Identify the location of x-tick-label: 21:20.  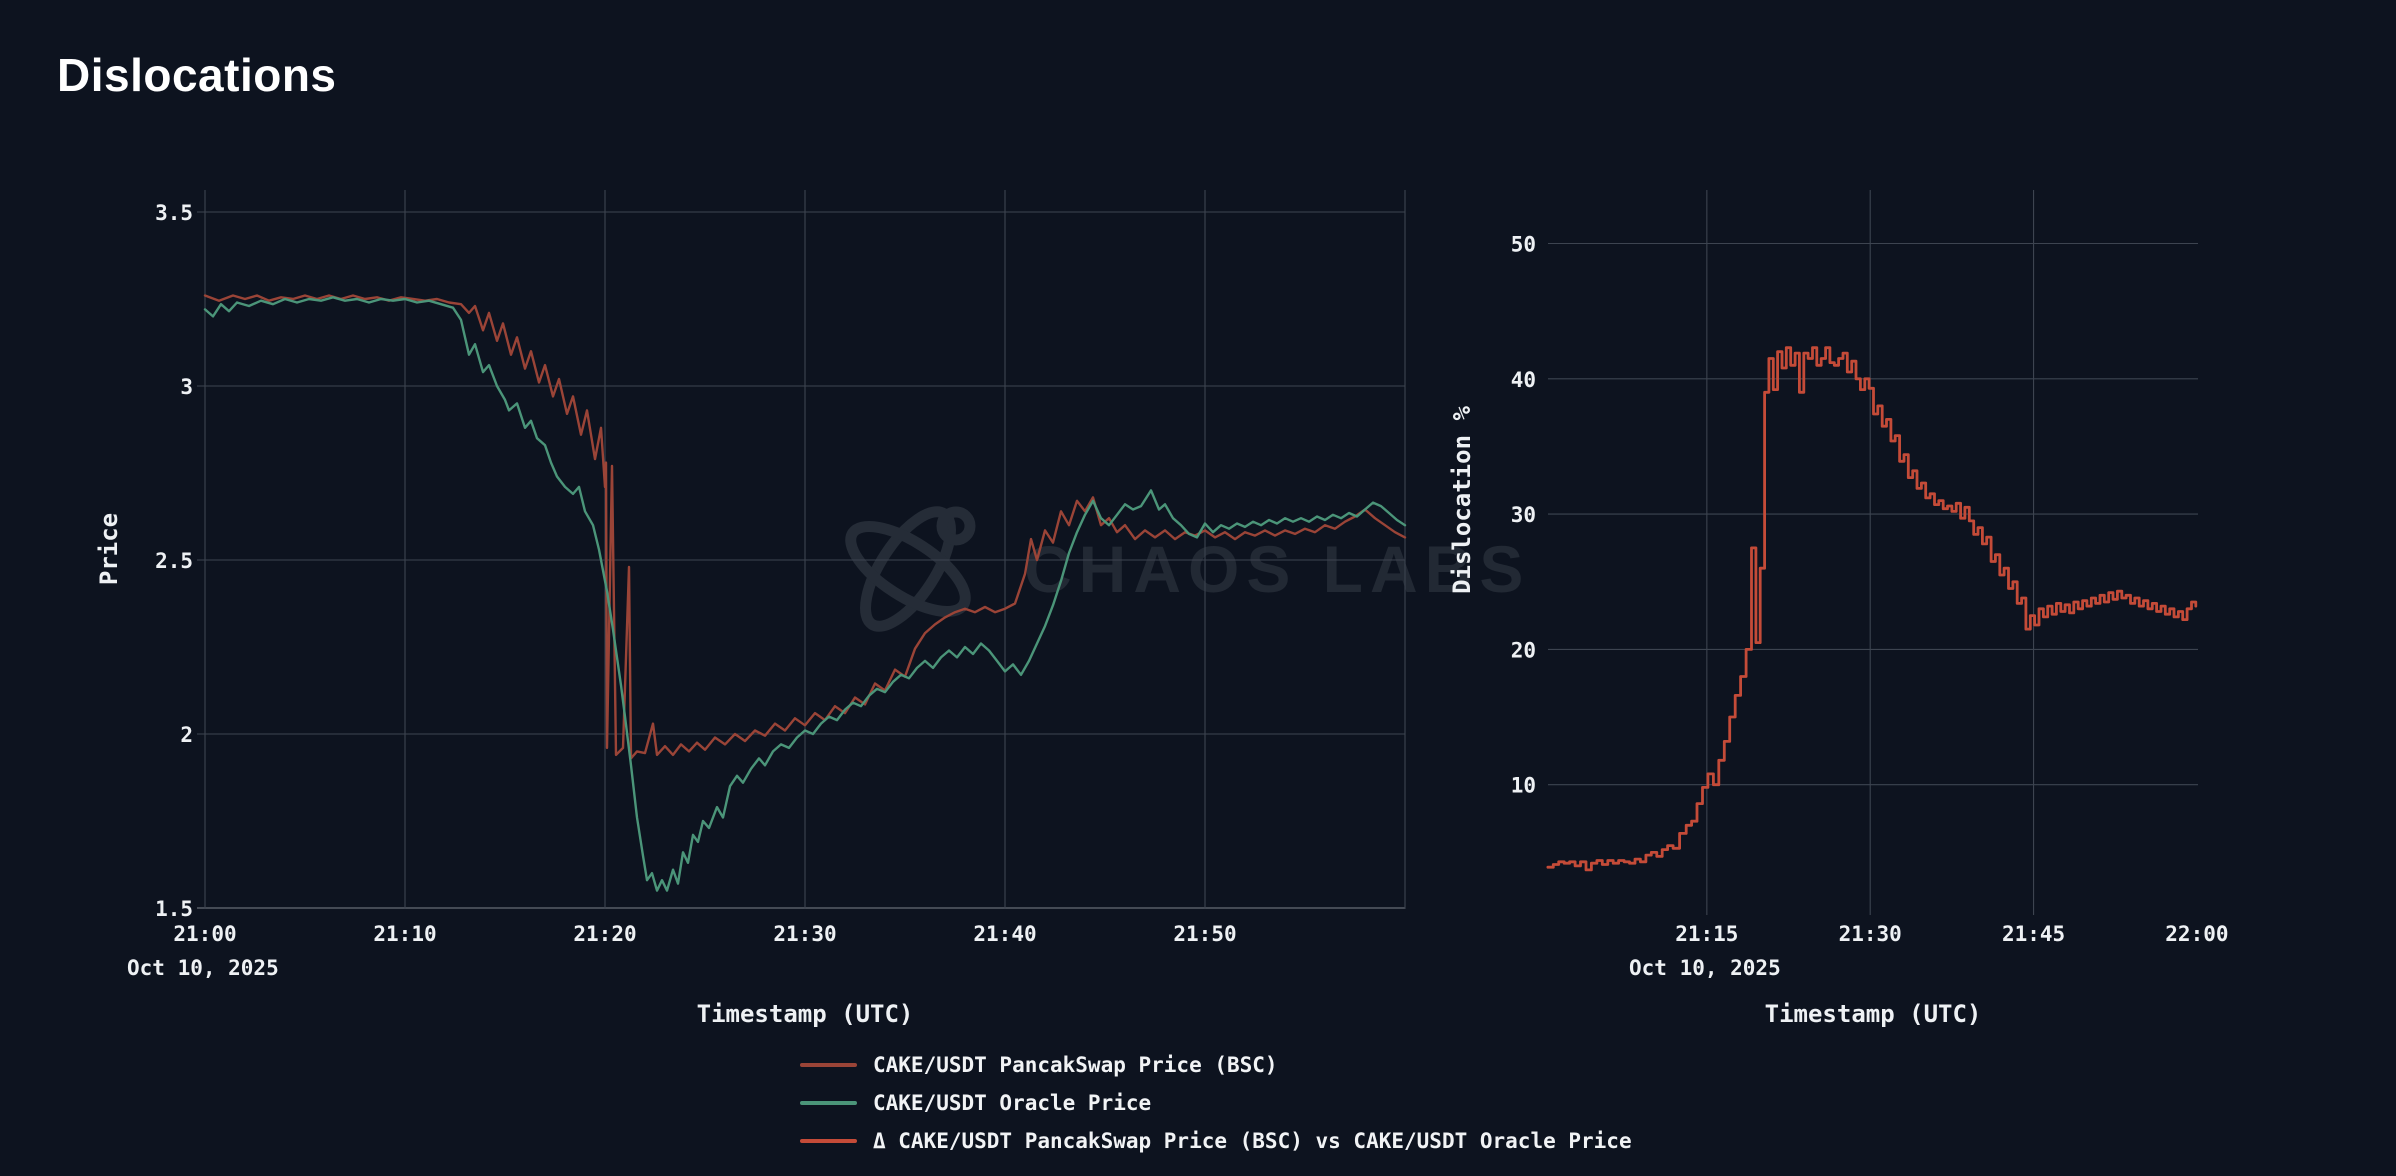
(604, 934).